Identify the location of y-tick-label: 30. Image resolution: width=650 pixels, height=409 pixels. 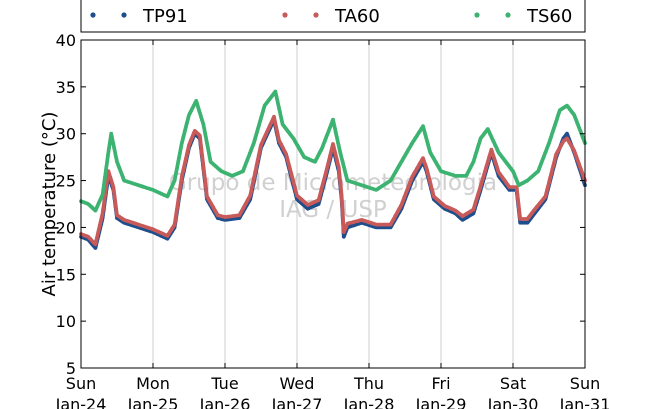
(66, 134).